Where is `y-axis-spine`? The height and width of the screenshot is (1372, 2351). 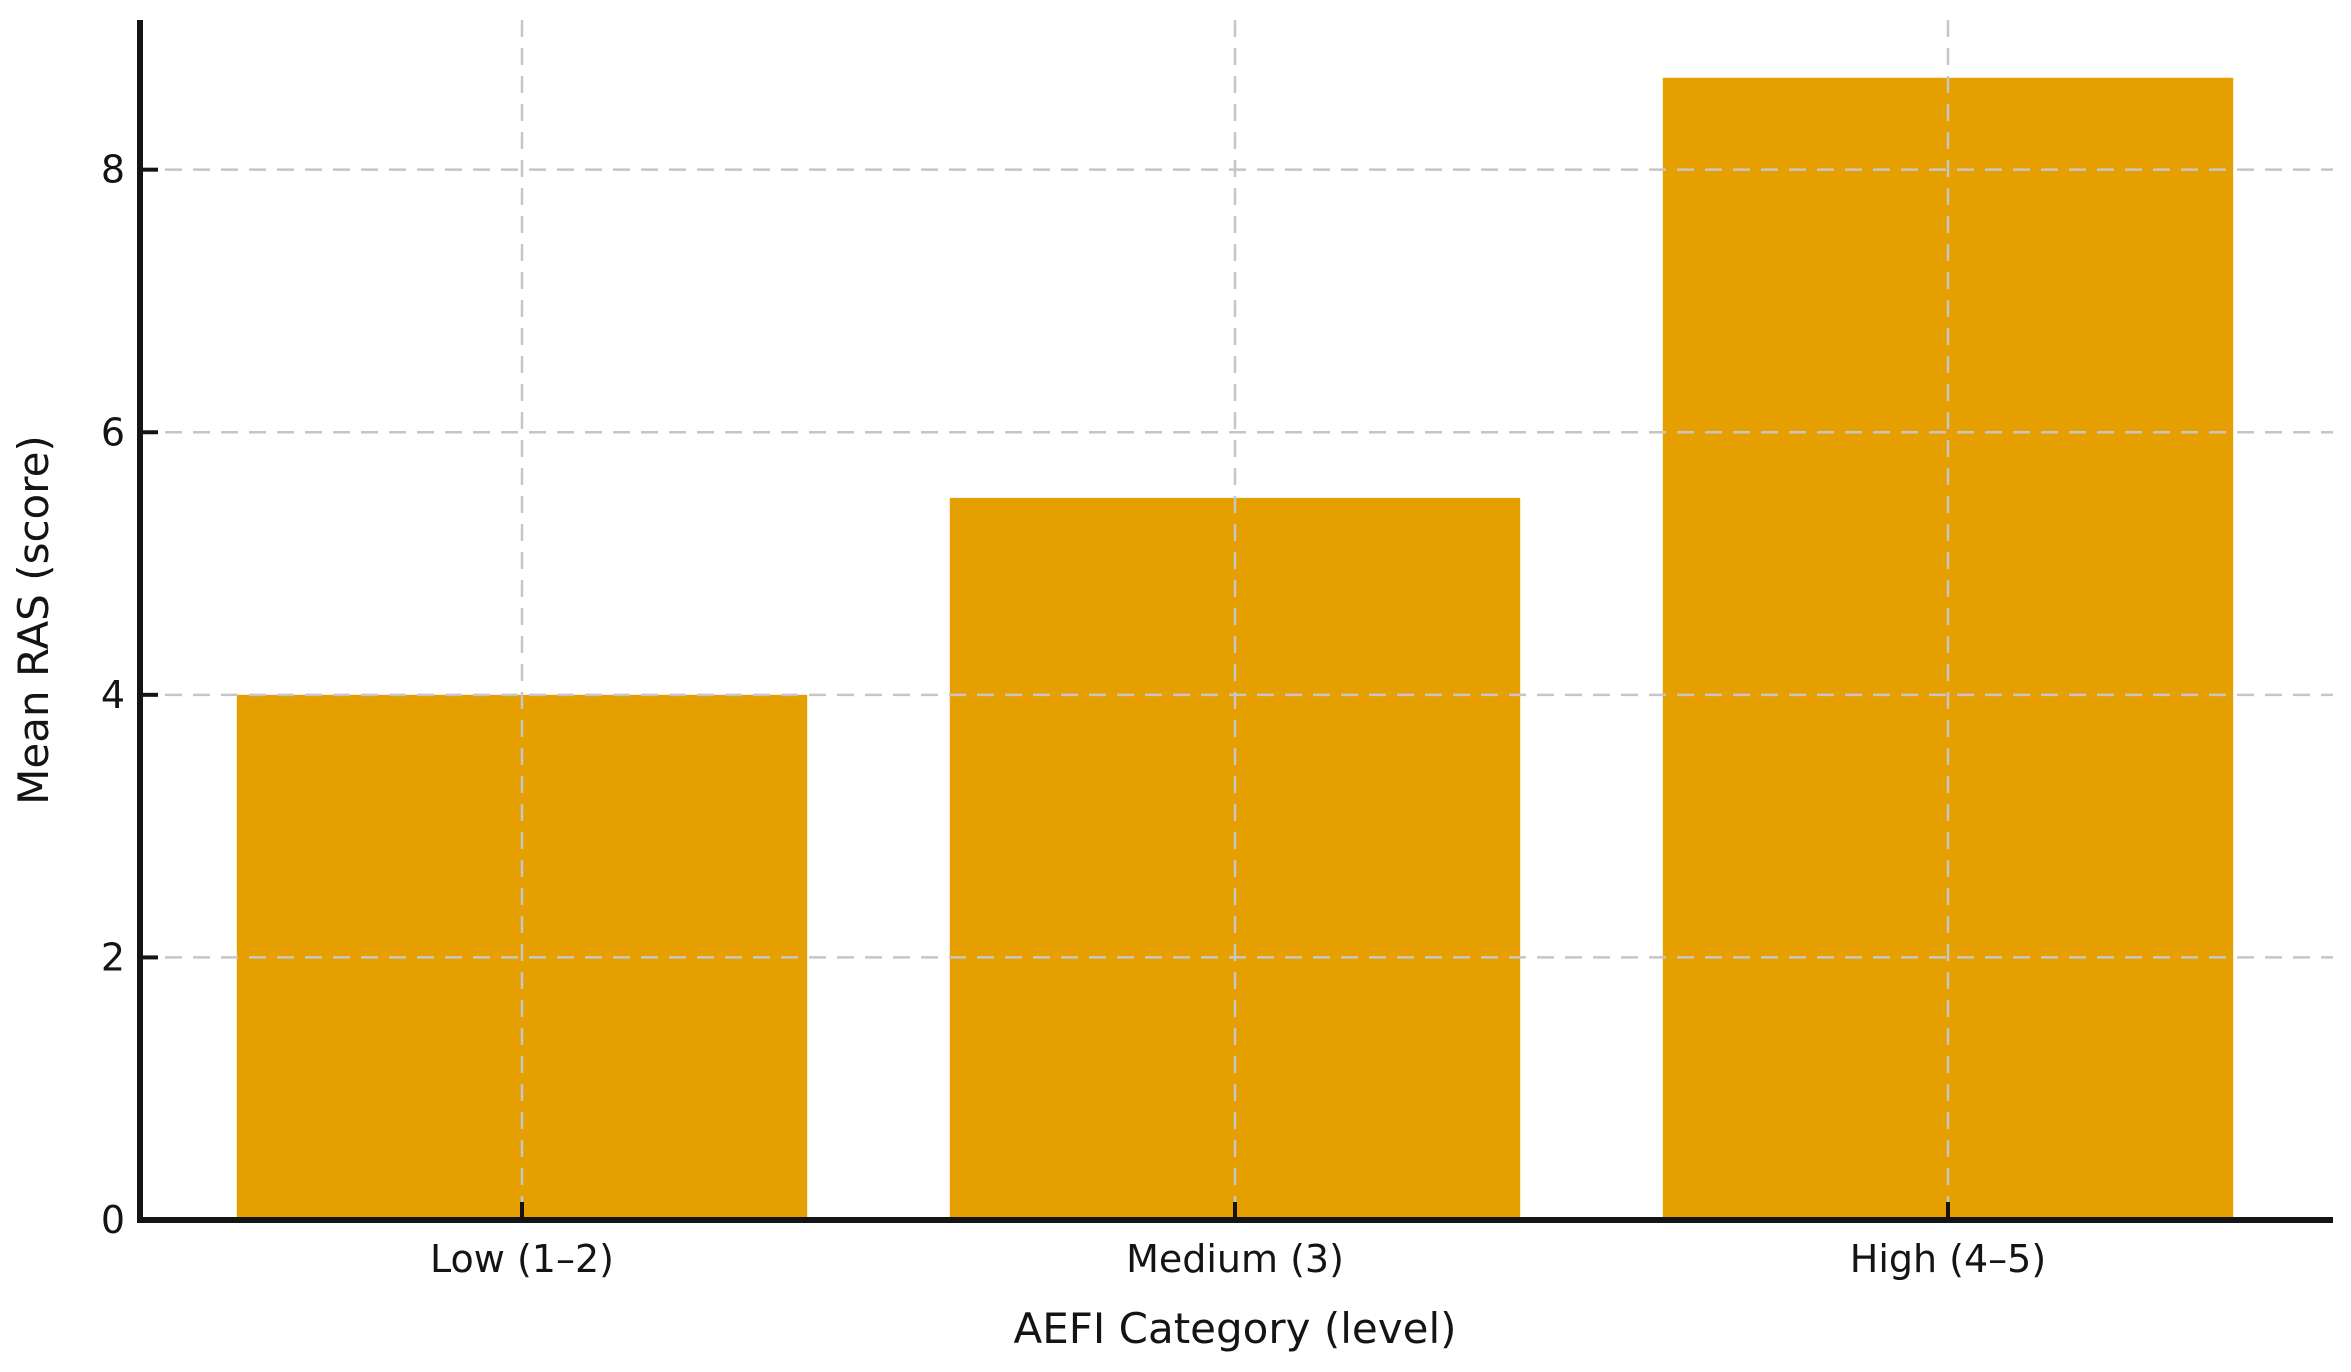 y-axis-spine is located at coordinates (140, 621).